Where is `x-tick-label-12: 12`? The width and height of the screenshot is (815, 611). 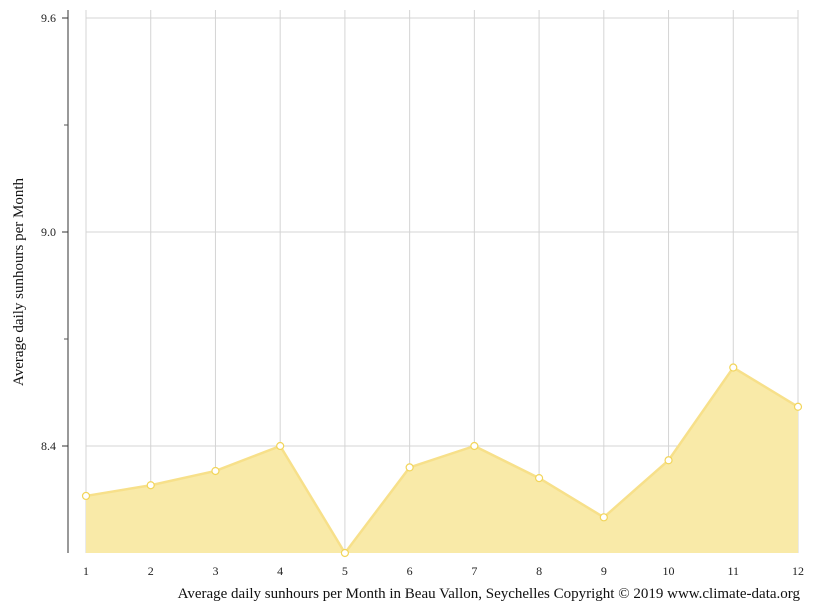
x-tick-label-12: 12 is located at coordinates (798, 571).